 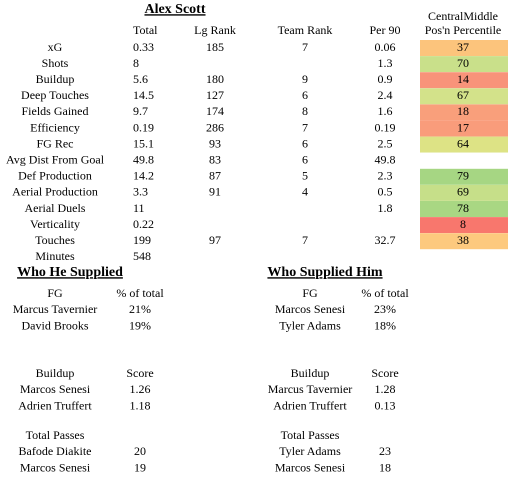 What do you see at coordinates (142, 256) in the screenshot?
I see `cell-value: 548` at bounding box center [142, 256].